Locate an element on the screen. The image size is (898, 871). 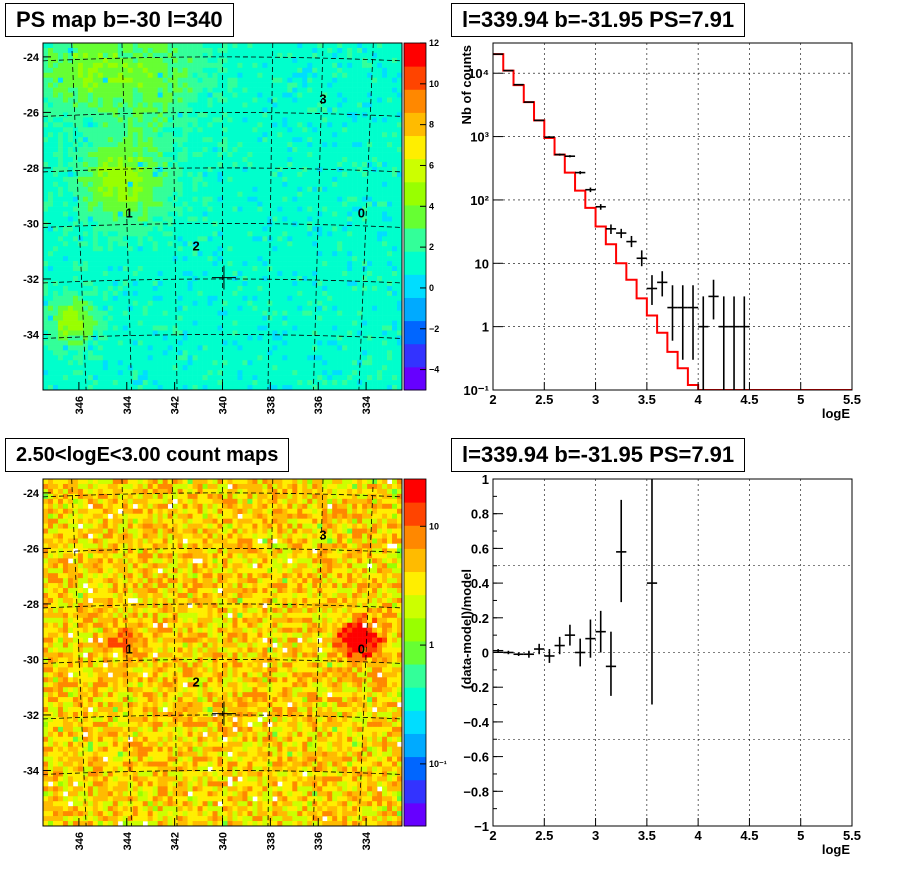
x-tick-label: 3.5 is located at coordinates (647, 399).